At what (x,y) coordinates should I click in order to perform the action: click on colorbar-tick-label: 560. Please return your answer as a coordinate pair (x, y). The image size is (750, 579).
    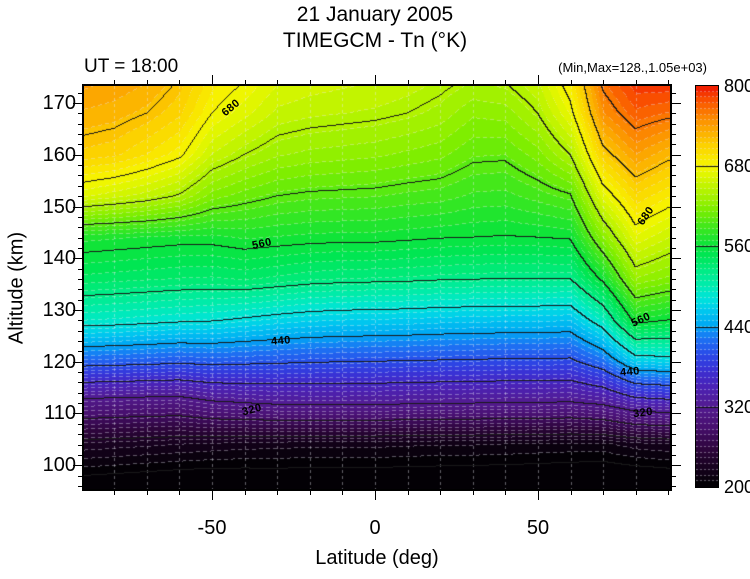
    Looking at the image, I should click on (737, 246).